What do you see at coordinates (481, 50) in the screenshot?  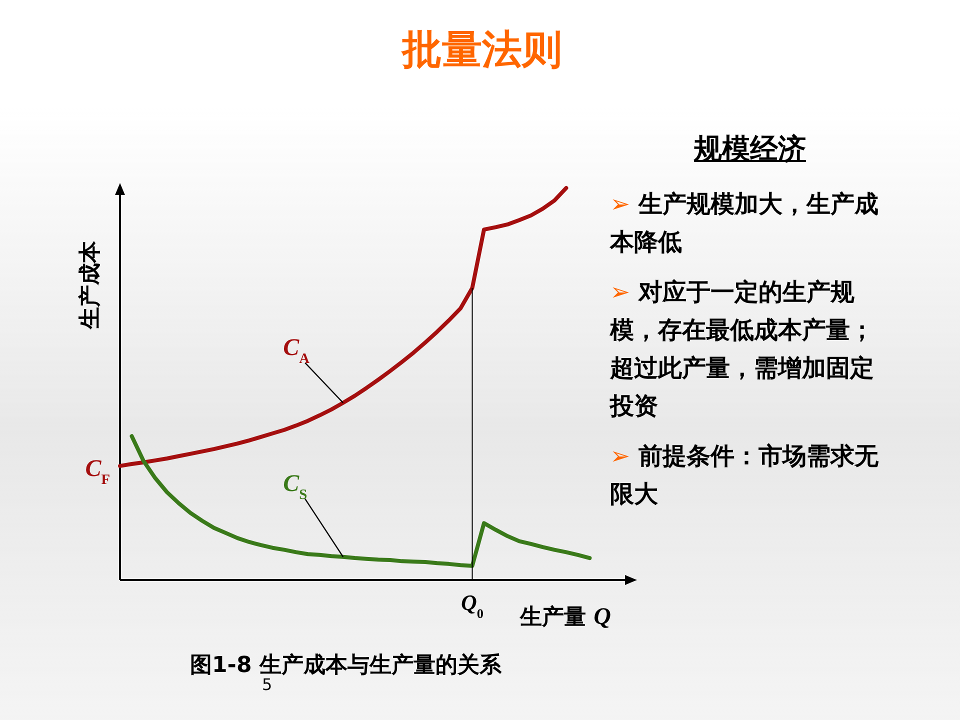 I see `chart-title: 批量法则` at bounding box center [481, 50].